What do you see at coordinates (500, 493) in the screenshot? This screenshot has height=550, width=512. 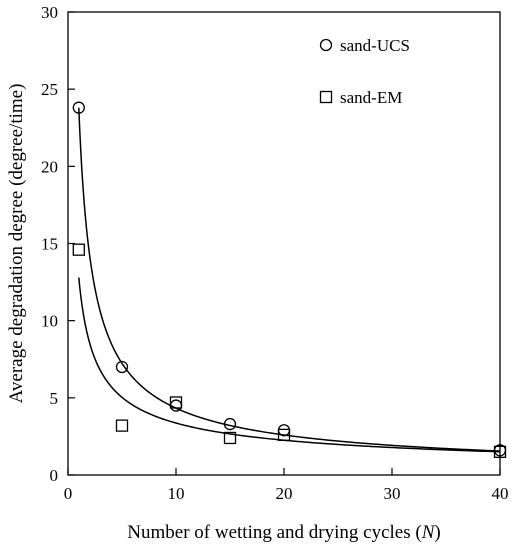 I see `x-tick-label: 40` at bounding box center [500, 493].